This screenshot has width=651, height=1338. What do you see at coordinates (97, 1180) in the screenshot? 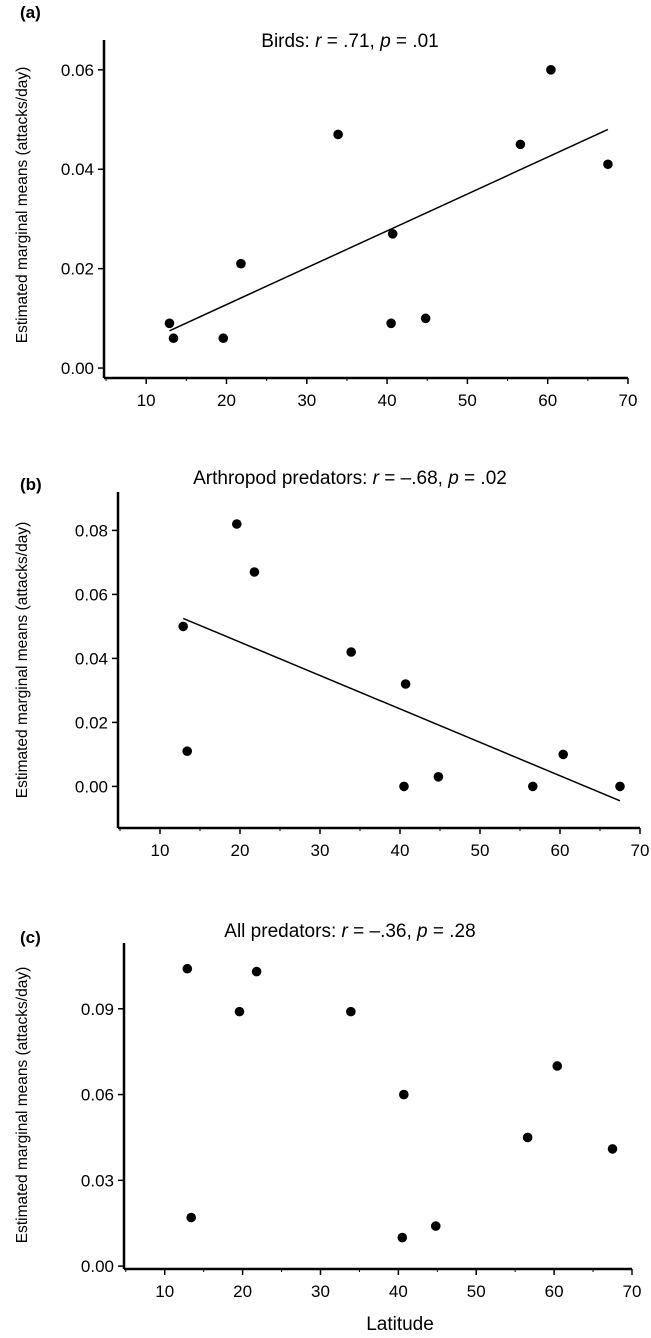
I see `y-tick-label: 0.03` at bounding box center [97, 1180].